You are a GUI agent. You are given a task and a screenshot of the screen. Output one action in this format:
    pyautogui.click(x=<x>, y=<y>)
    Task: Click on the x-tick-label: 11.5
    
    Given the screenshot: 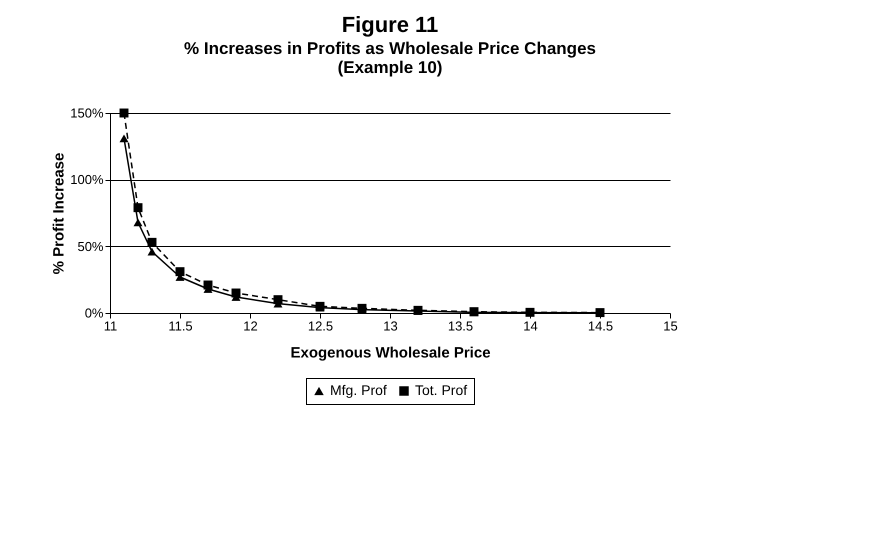 What is the action you would take?
    pyautogui.click(x=180, y=326)
    